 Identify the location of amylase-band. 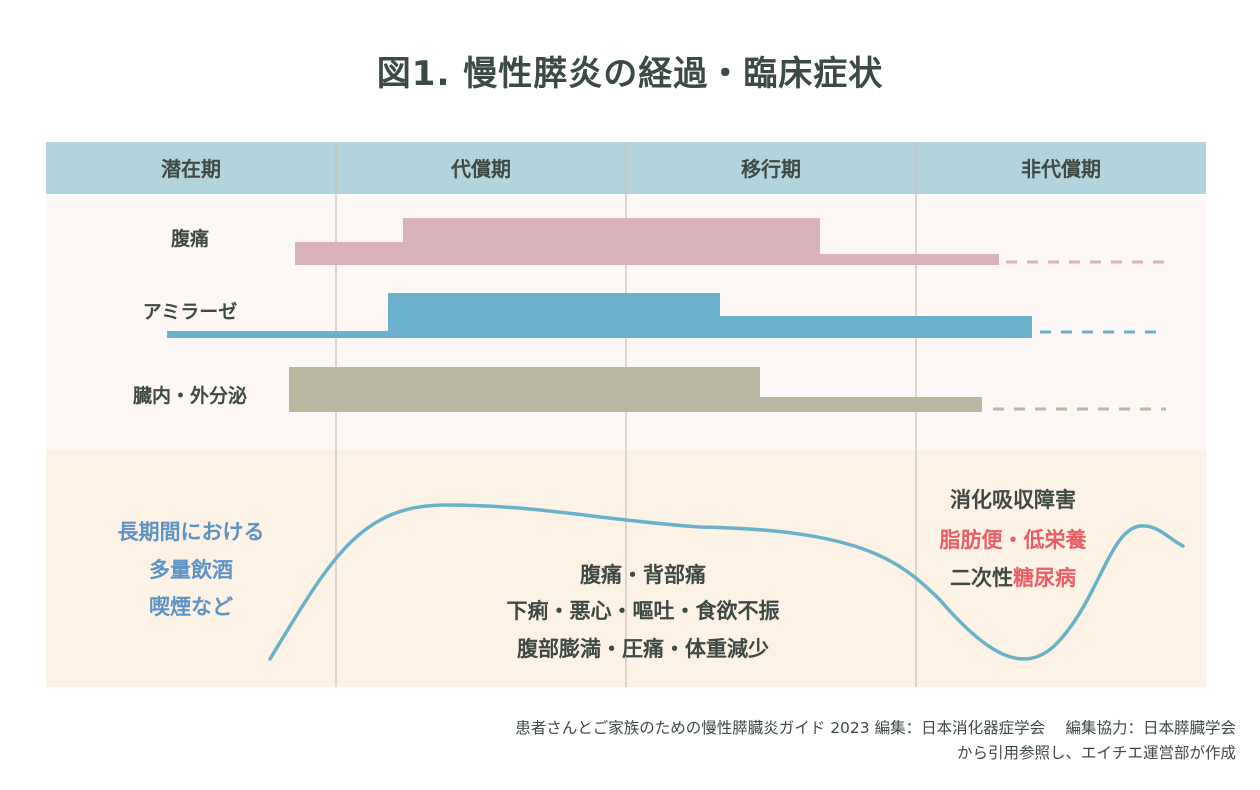
(599, 315).